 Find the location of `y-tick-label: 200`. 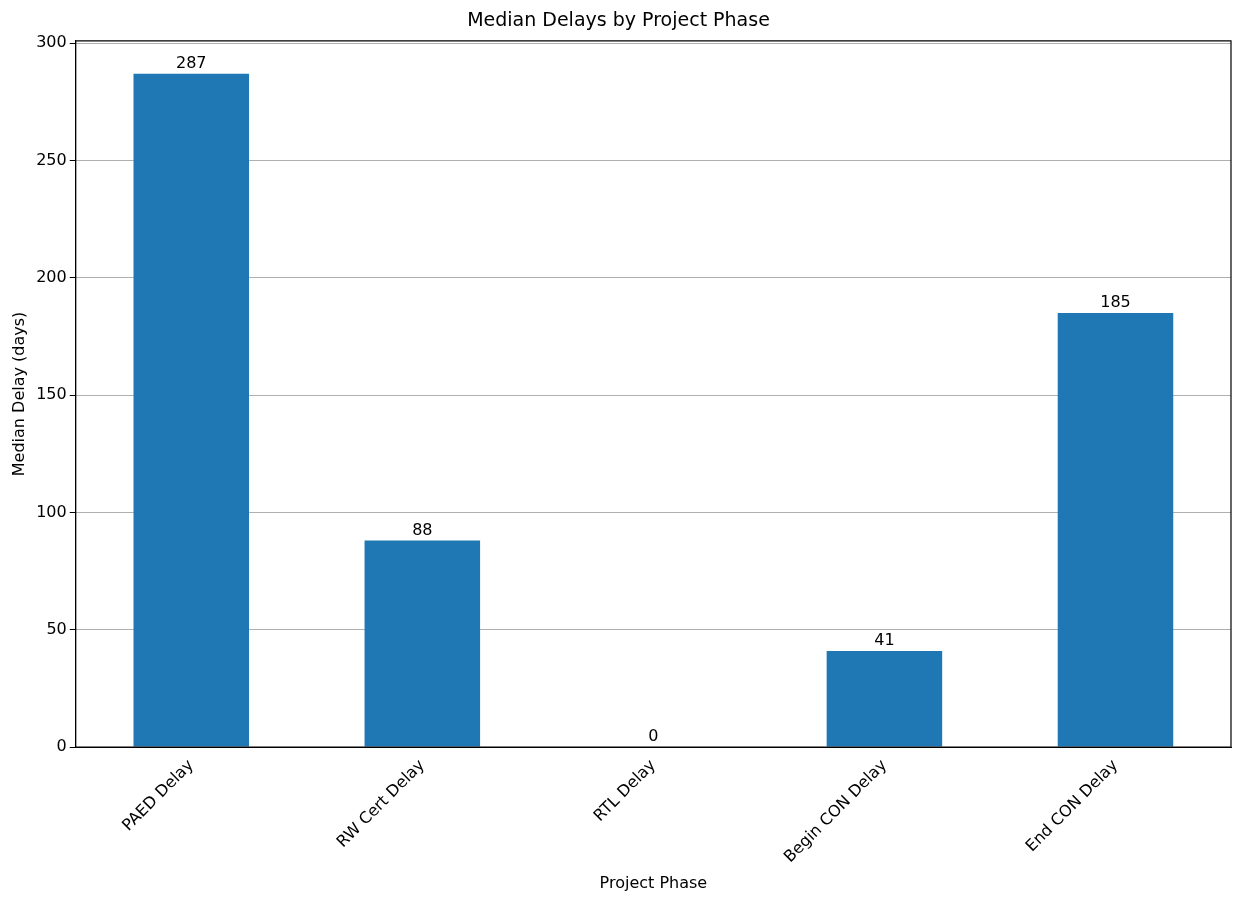

y-tick-label: 200 is located at coordinates (51, 276).